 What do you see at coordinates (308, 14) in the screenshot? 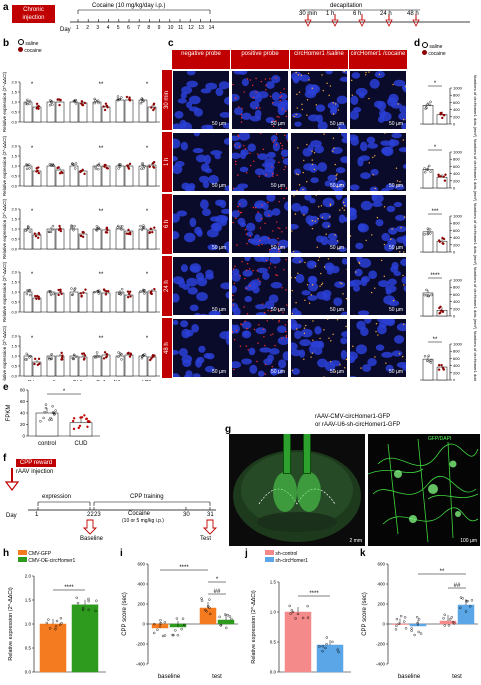
I see `timepoint-label: 30 min` at bounding box center [308, 14].